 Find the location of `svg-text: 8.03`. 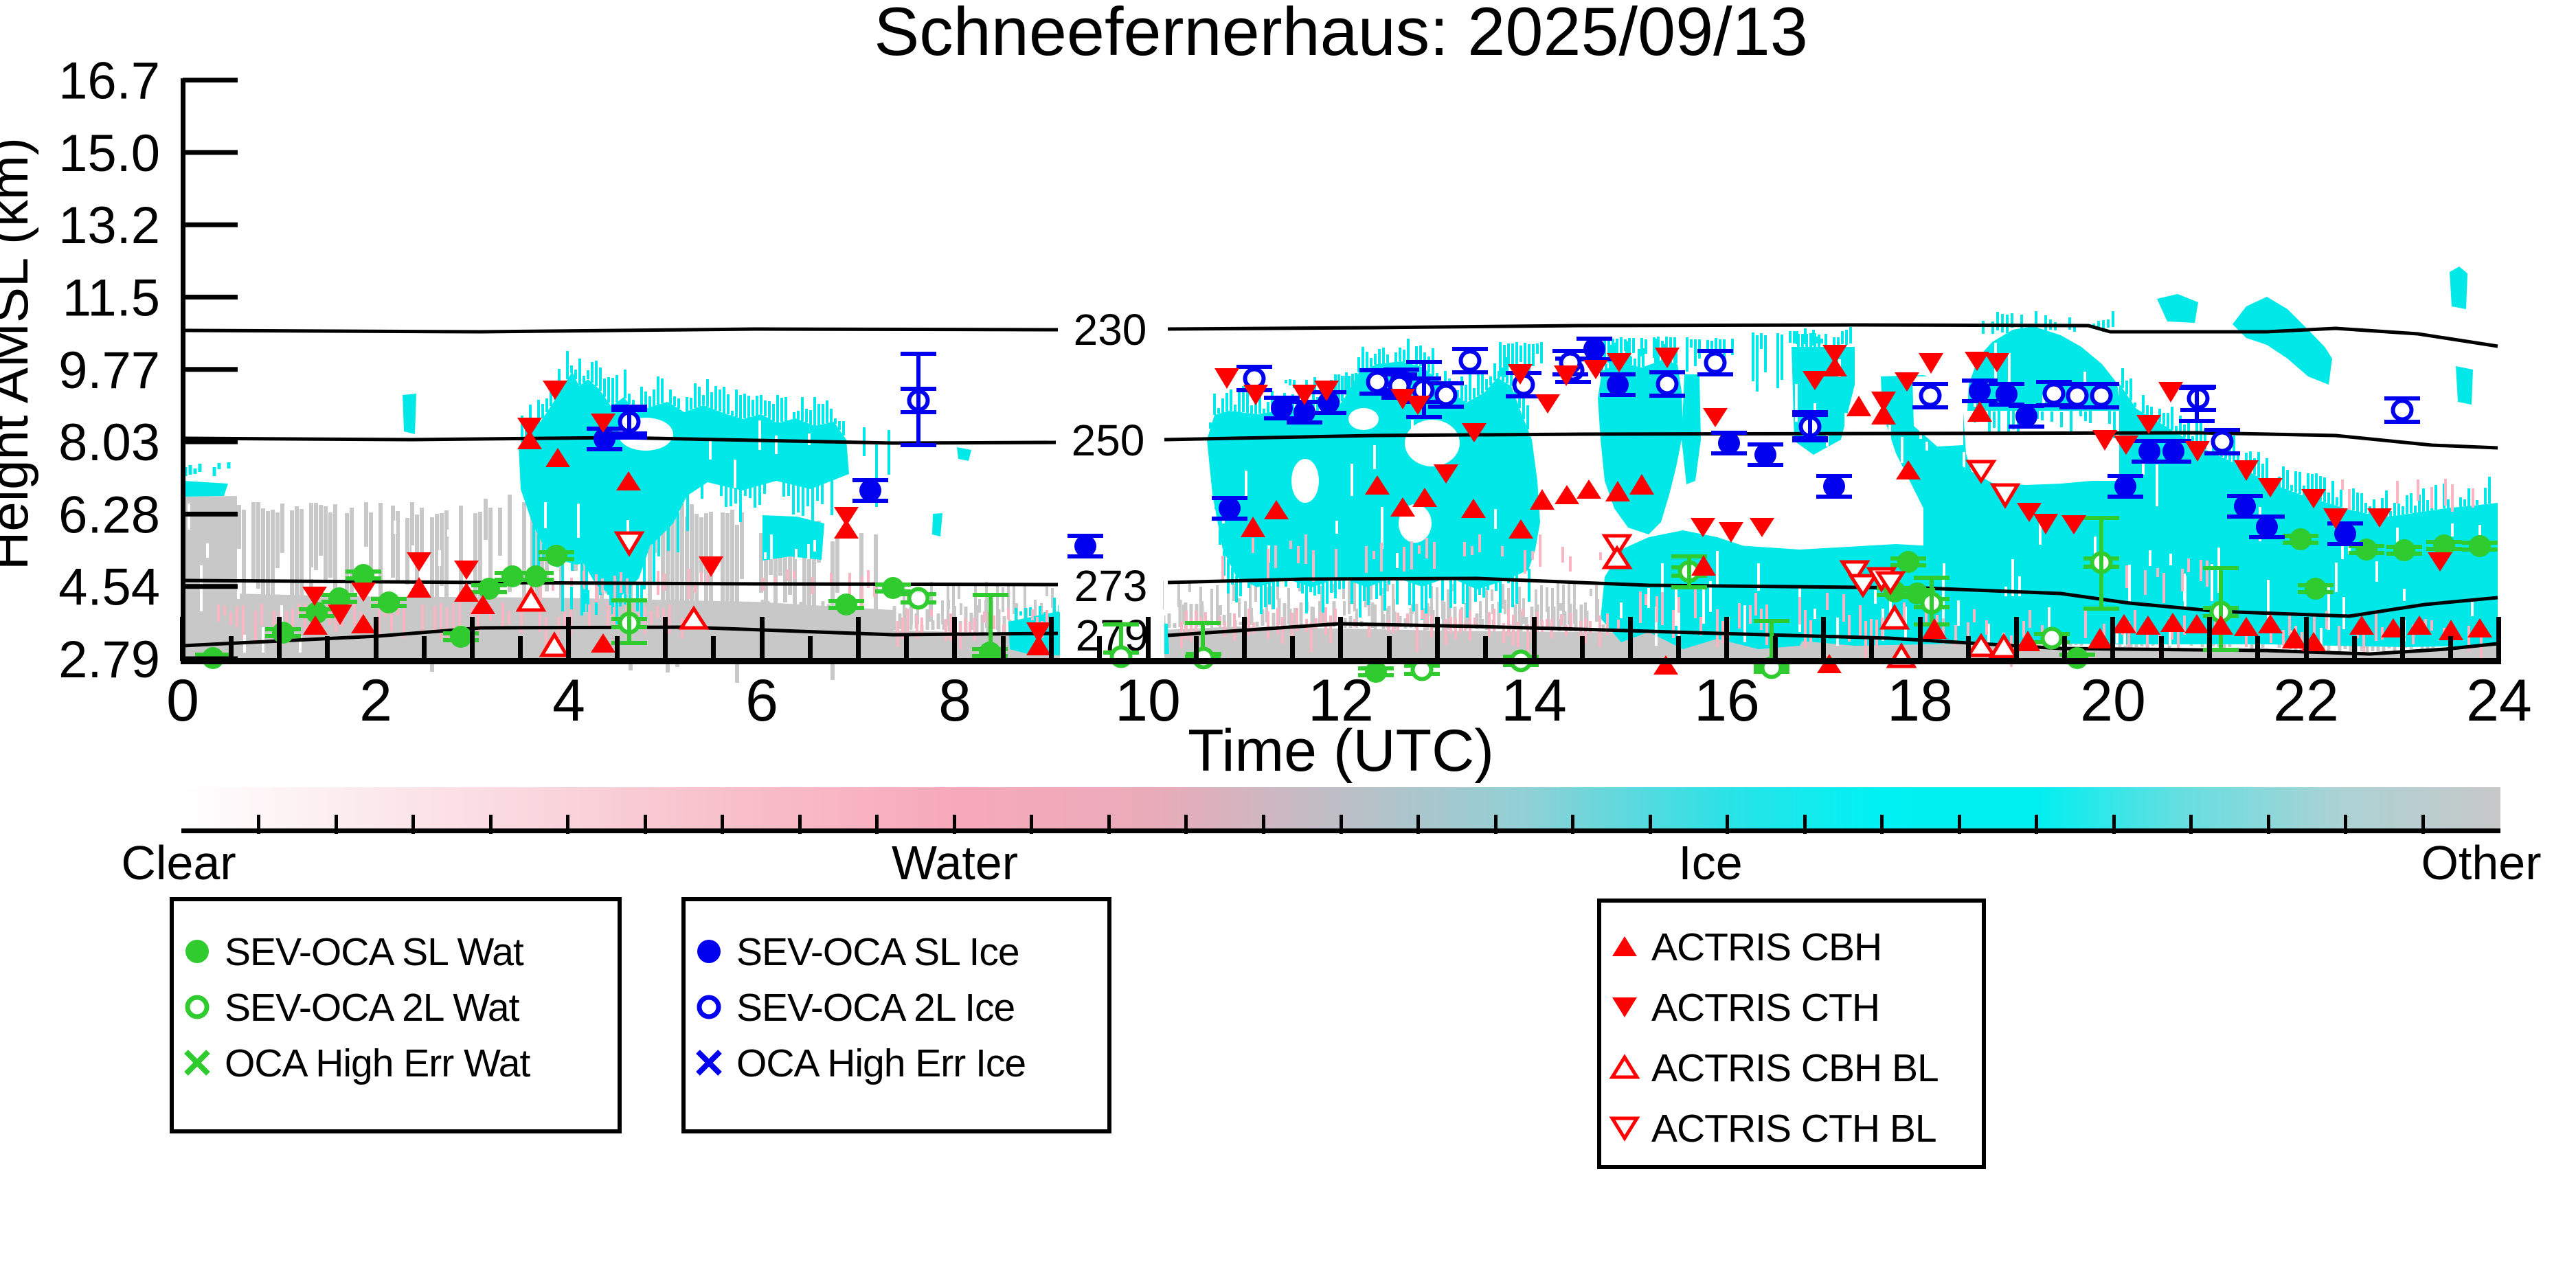

svg-text: 8.03 is located at coordinates (109, 443).